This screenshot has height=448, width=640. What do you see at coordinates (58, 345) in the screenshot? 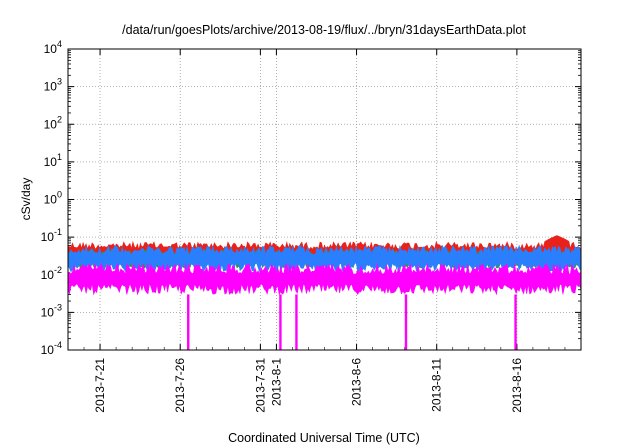
I see `y-tick-exponent: -4` at bounding box center [58, 345].